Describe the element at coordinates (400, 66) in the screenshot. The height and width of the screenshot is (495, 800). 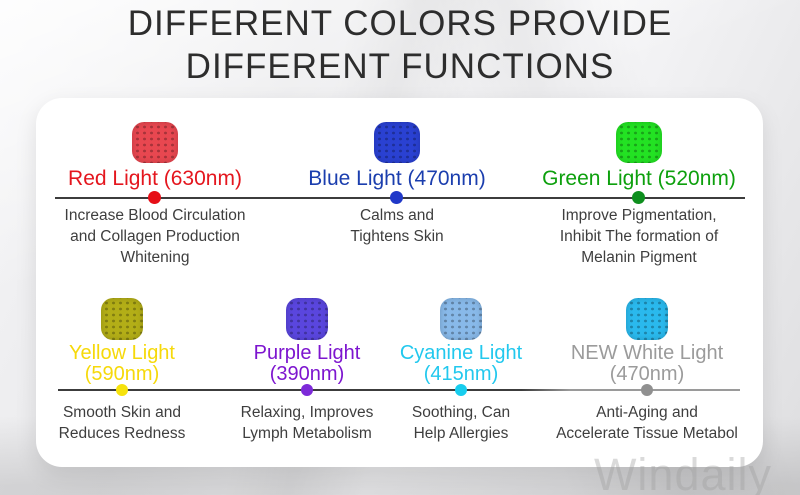
I see `title-line2: DIFFERENT FUNCTIONS` at that location.